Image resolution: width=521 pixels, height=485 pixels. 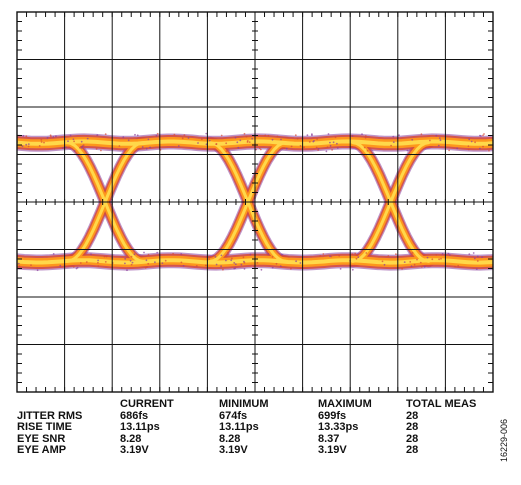 What do you see at coordinates (345, 404) in the screenshot?
I see `header-maximum: MAXIMUM` at bounding box center [345, 404].